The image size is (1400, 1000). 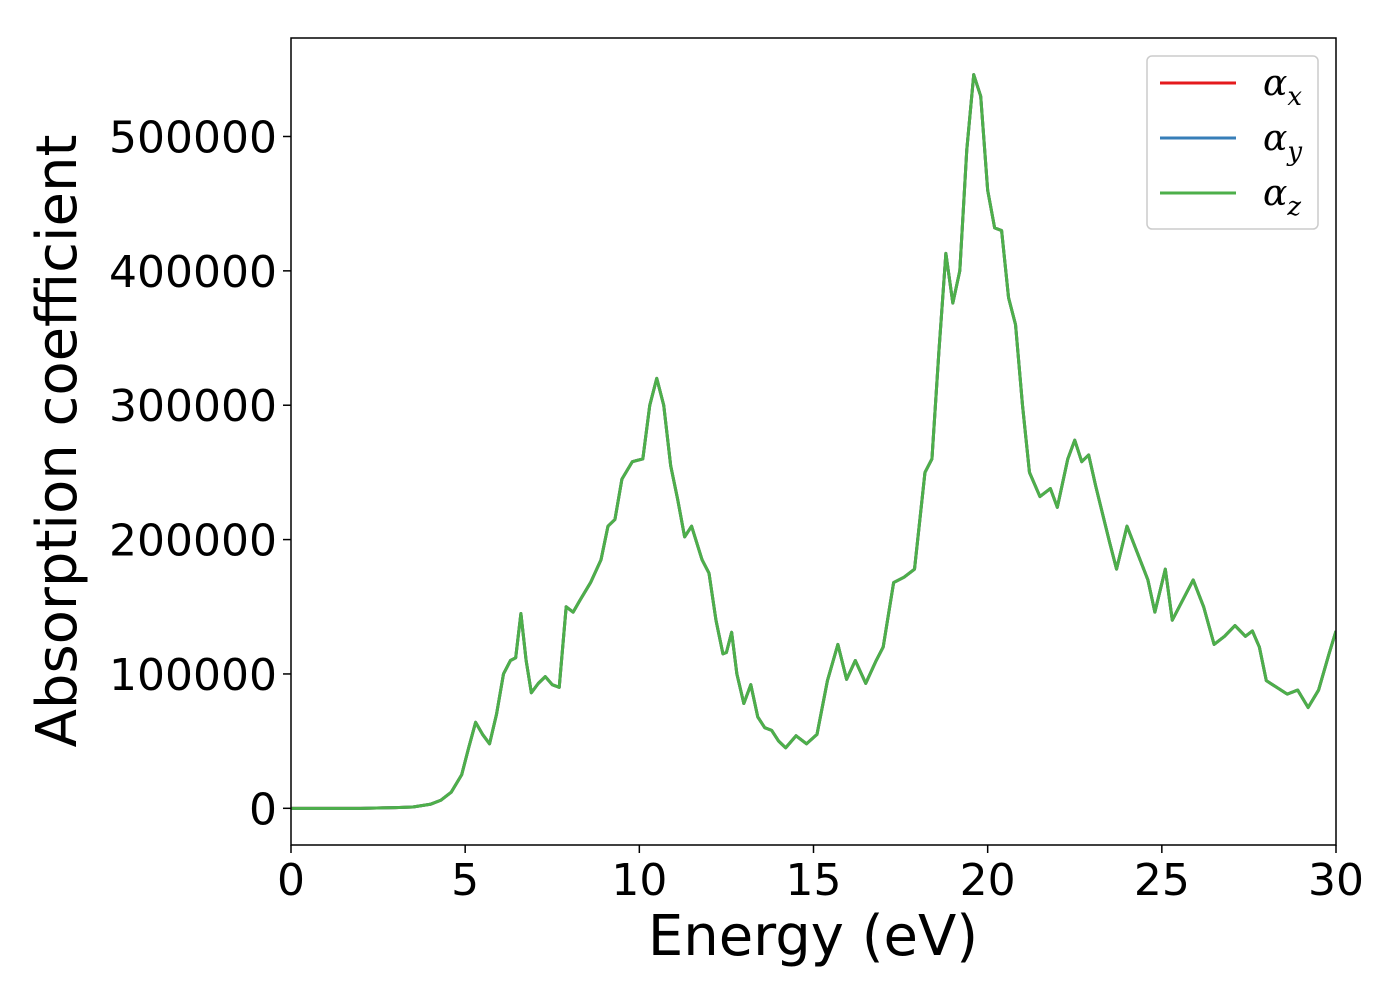 I want to click on x-tick-label: 15, so click(x=814, y=880).